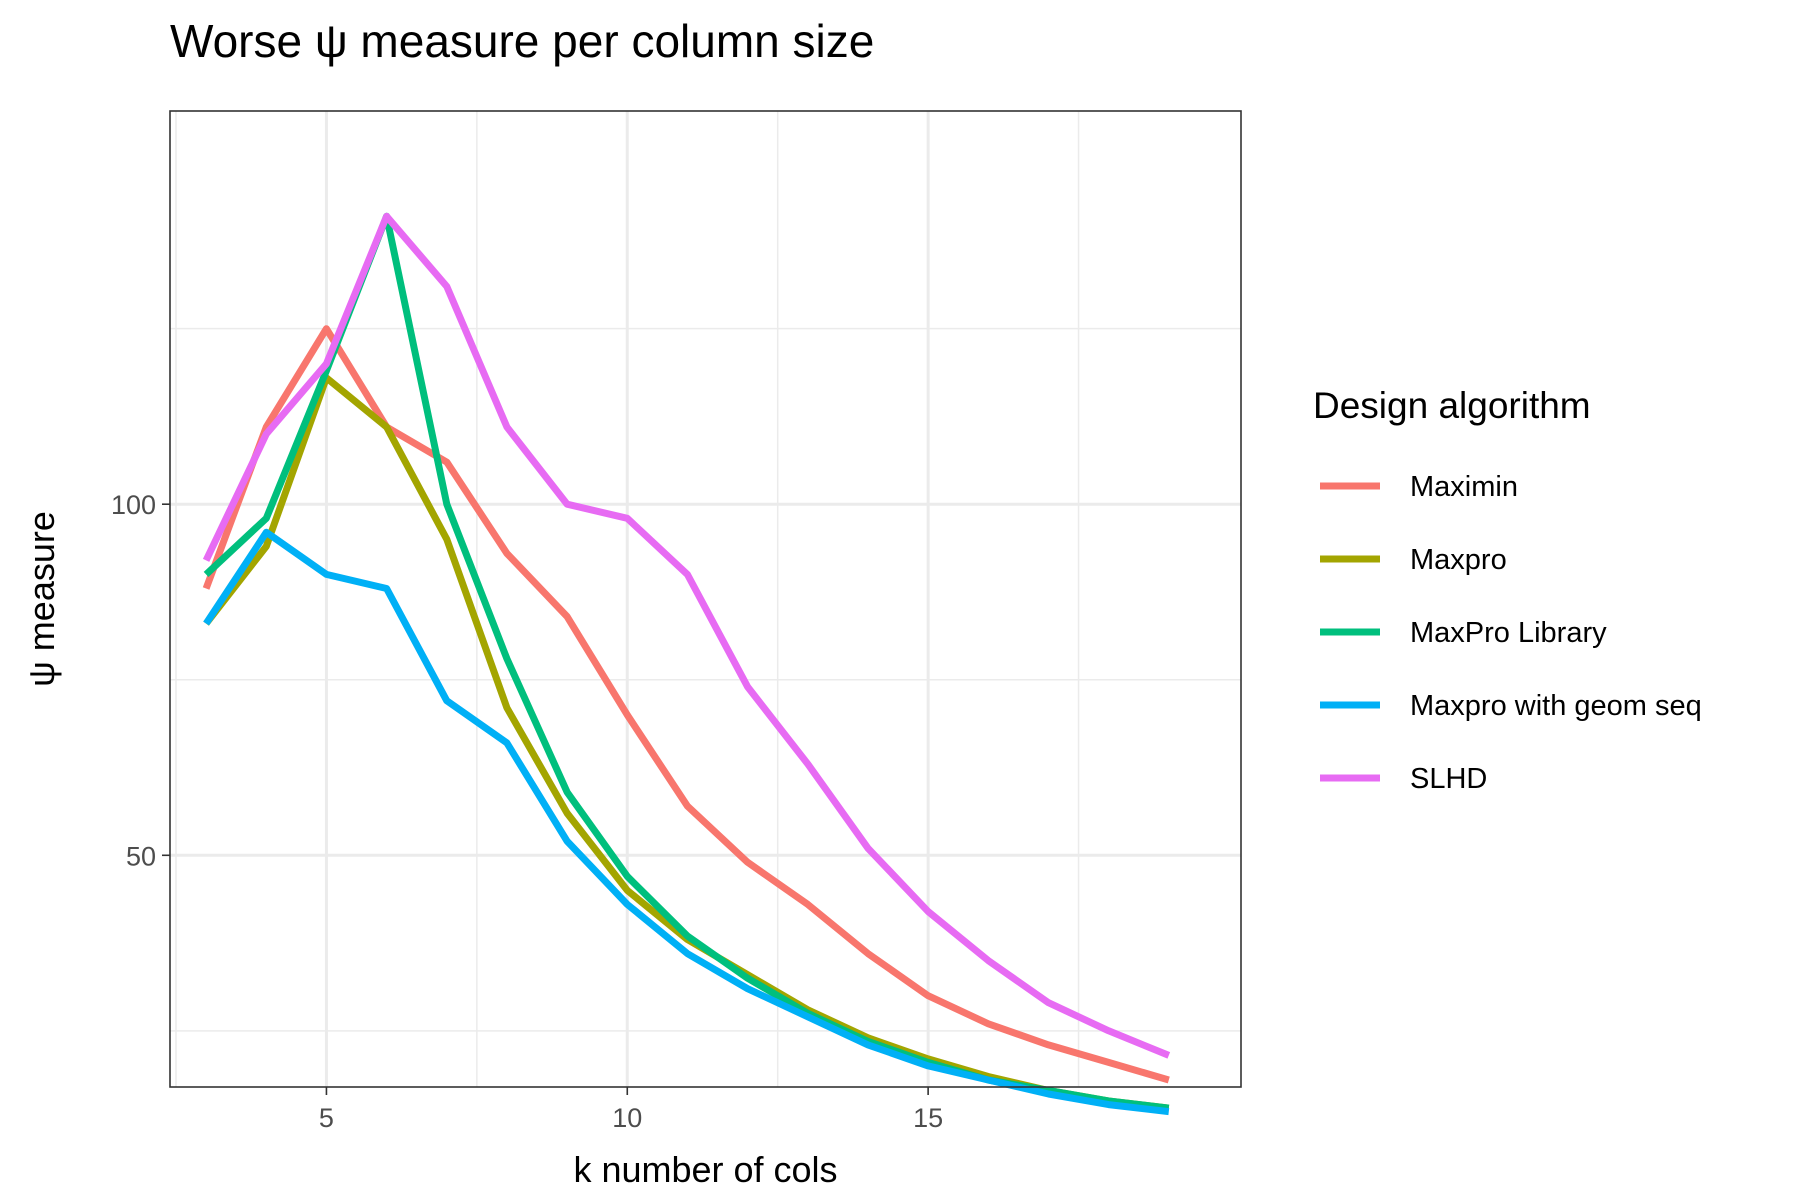  I want to click on legend-label-3: Maxpro with geom seq, so click(1556, 706).